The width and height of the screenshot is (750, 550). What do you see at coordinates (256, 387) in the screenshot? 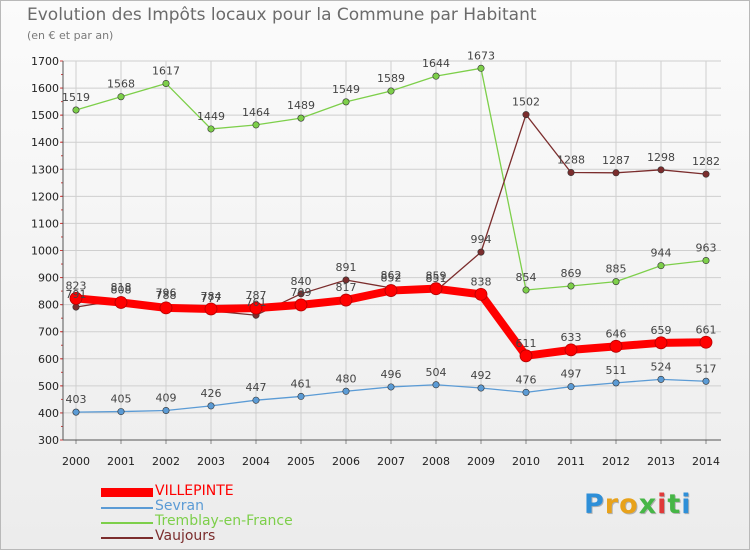
I see `data-label: 447` at bounding box center [256, 387].